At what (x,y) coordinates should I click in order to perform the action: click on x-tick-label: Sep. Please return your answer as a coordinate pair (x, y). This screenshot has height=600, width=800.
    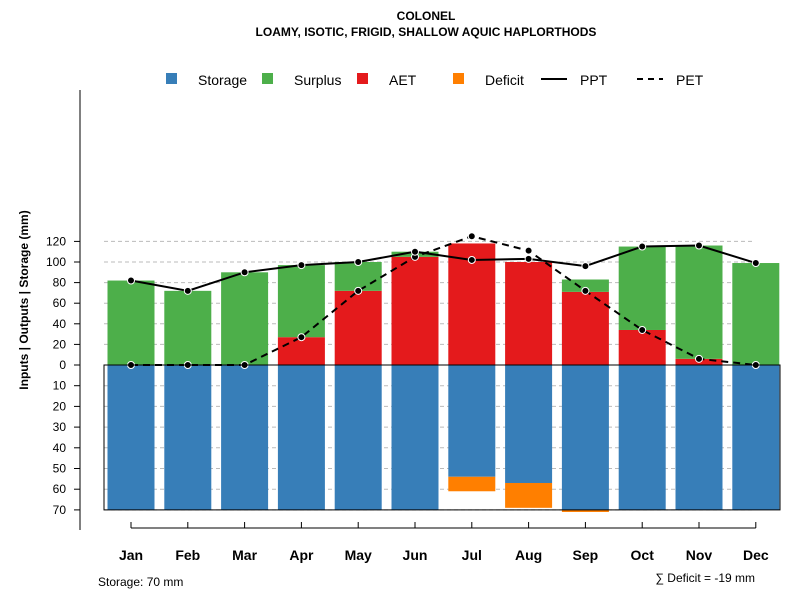
    Looking at the image, I should click on (586, 555).